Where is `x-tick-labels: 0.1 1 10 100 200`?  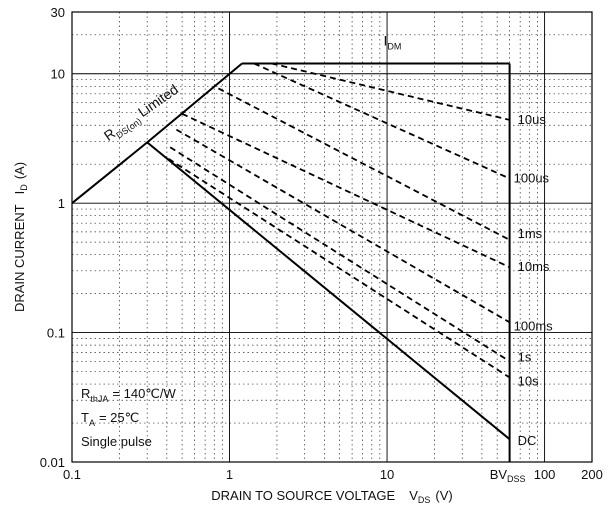
x-tick-labels: 0.1 1 10 100 200 is located at coordinates (333, 474).